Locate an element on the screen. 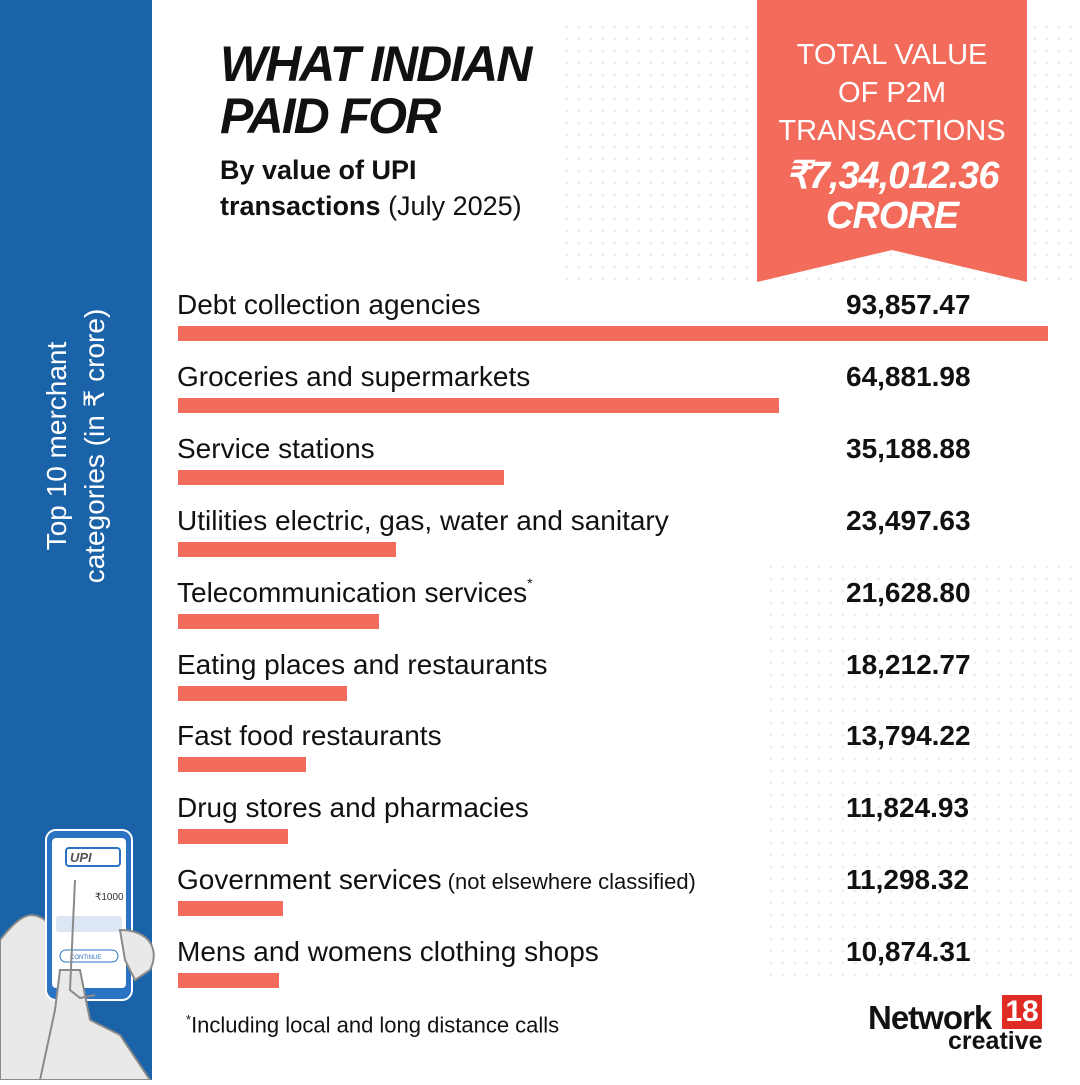 The height and width of the screenshot is (1085, 1080). continue-button-text: CONTINUE is located at coordinates (85, 958).